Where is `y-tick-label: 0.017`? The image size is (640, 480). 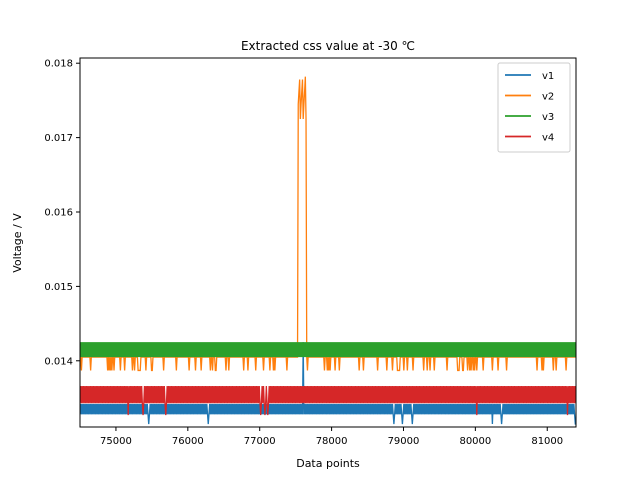 y-tick-label: 0.017 is located at coordinates (58, 138).